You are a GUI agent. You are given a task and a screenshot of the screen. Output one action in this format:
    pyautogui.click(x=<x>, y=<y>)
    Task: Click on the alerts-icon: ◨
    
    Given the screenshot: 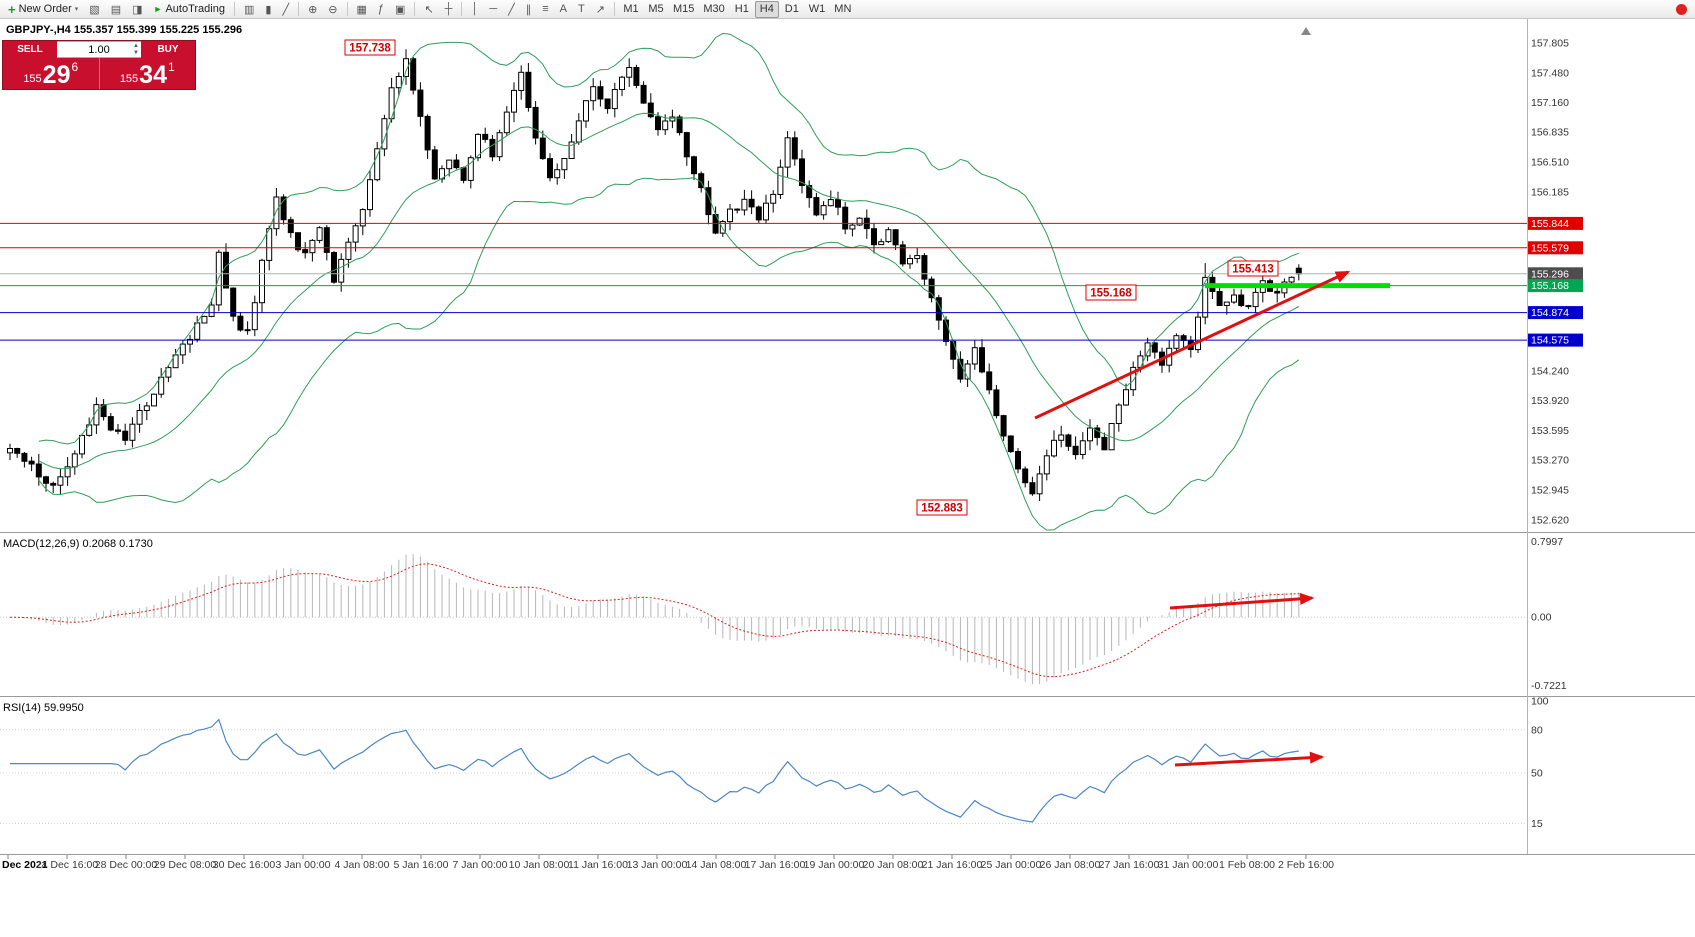 What is the action you would take?
    pyautogui.click(x=137, y=9)
    